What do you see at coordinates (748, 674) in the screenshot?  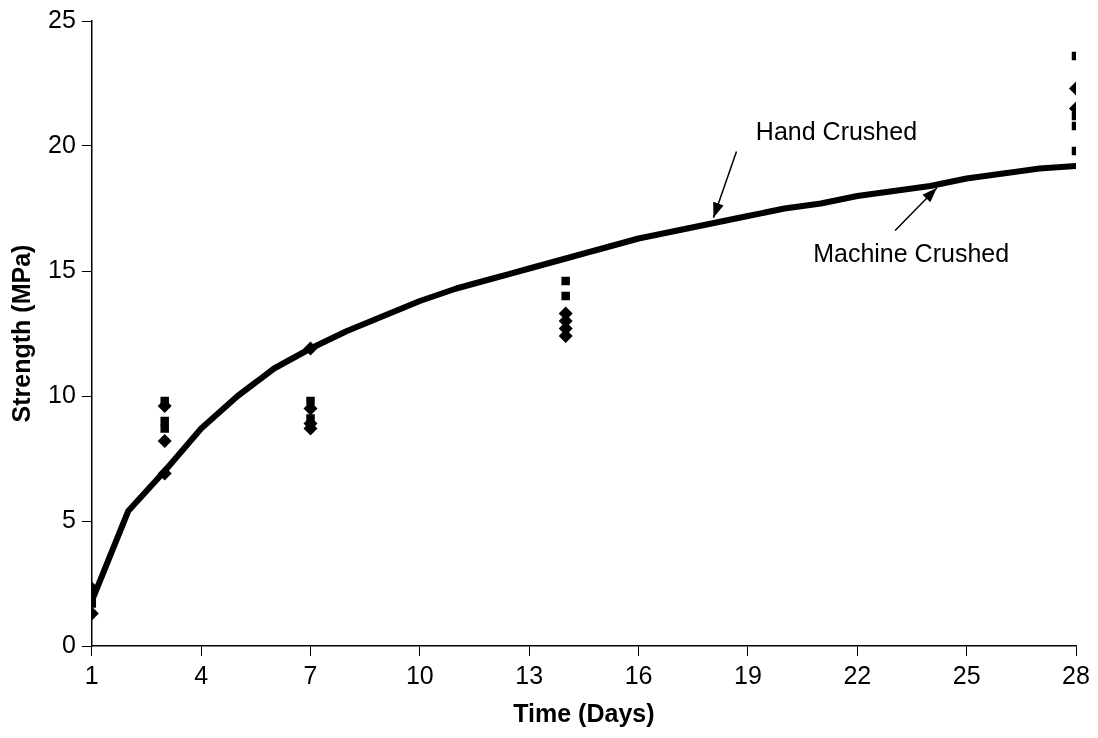 I see `x-tick-label: 19` at bounding box center [748, 674].